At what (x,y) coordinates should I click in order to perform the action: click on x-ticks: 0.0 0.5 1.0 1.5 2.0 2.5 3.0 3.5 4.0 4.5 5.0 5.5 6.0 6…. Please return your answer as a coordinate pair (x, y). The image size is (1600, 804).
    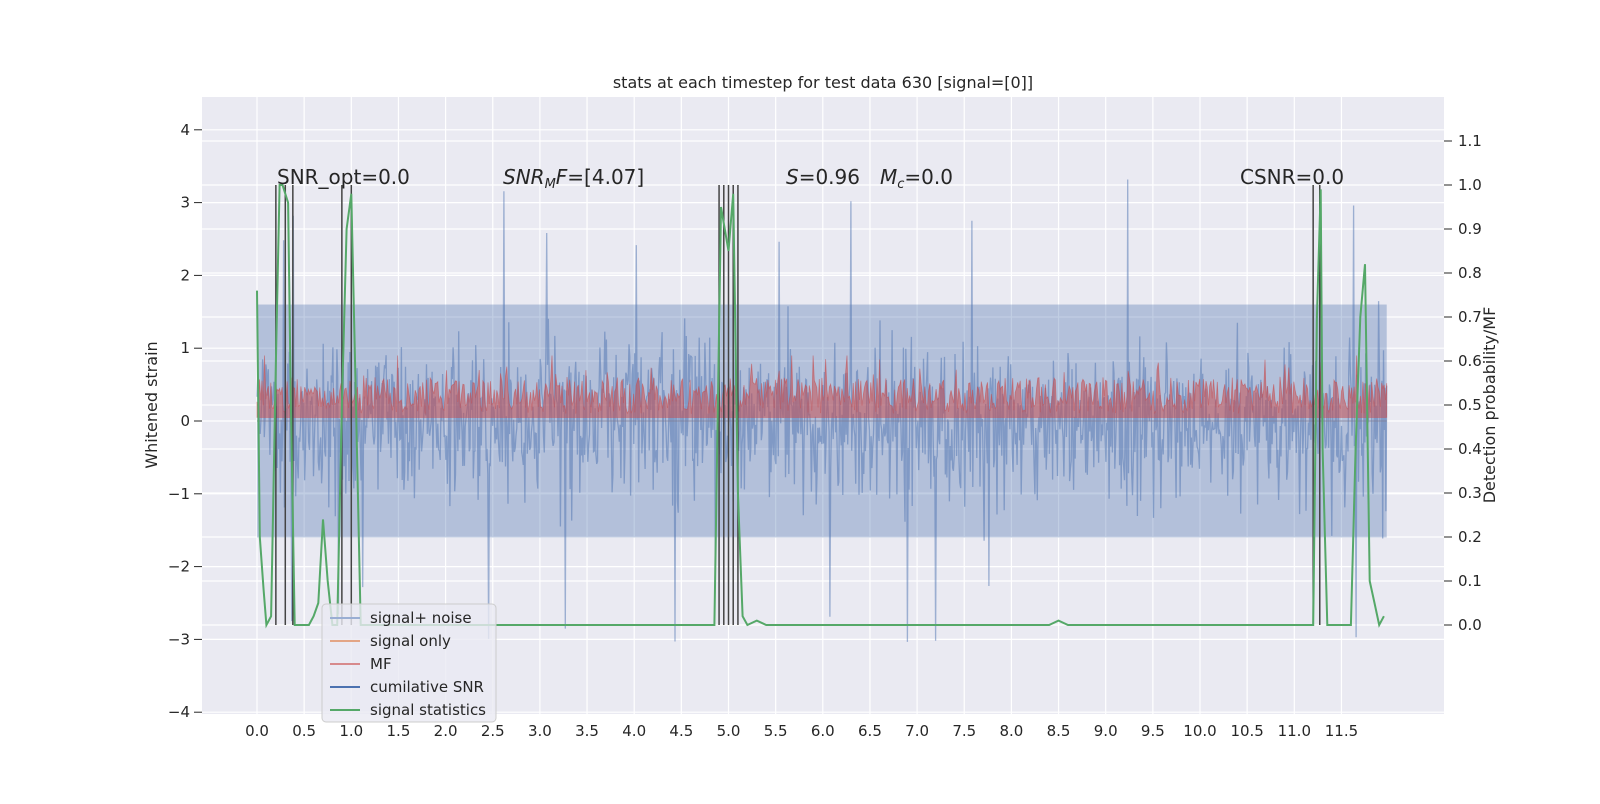
    Looking at the image, I should click on (801, 731).